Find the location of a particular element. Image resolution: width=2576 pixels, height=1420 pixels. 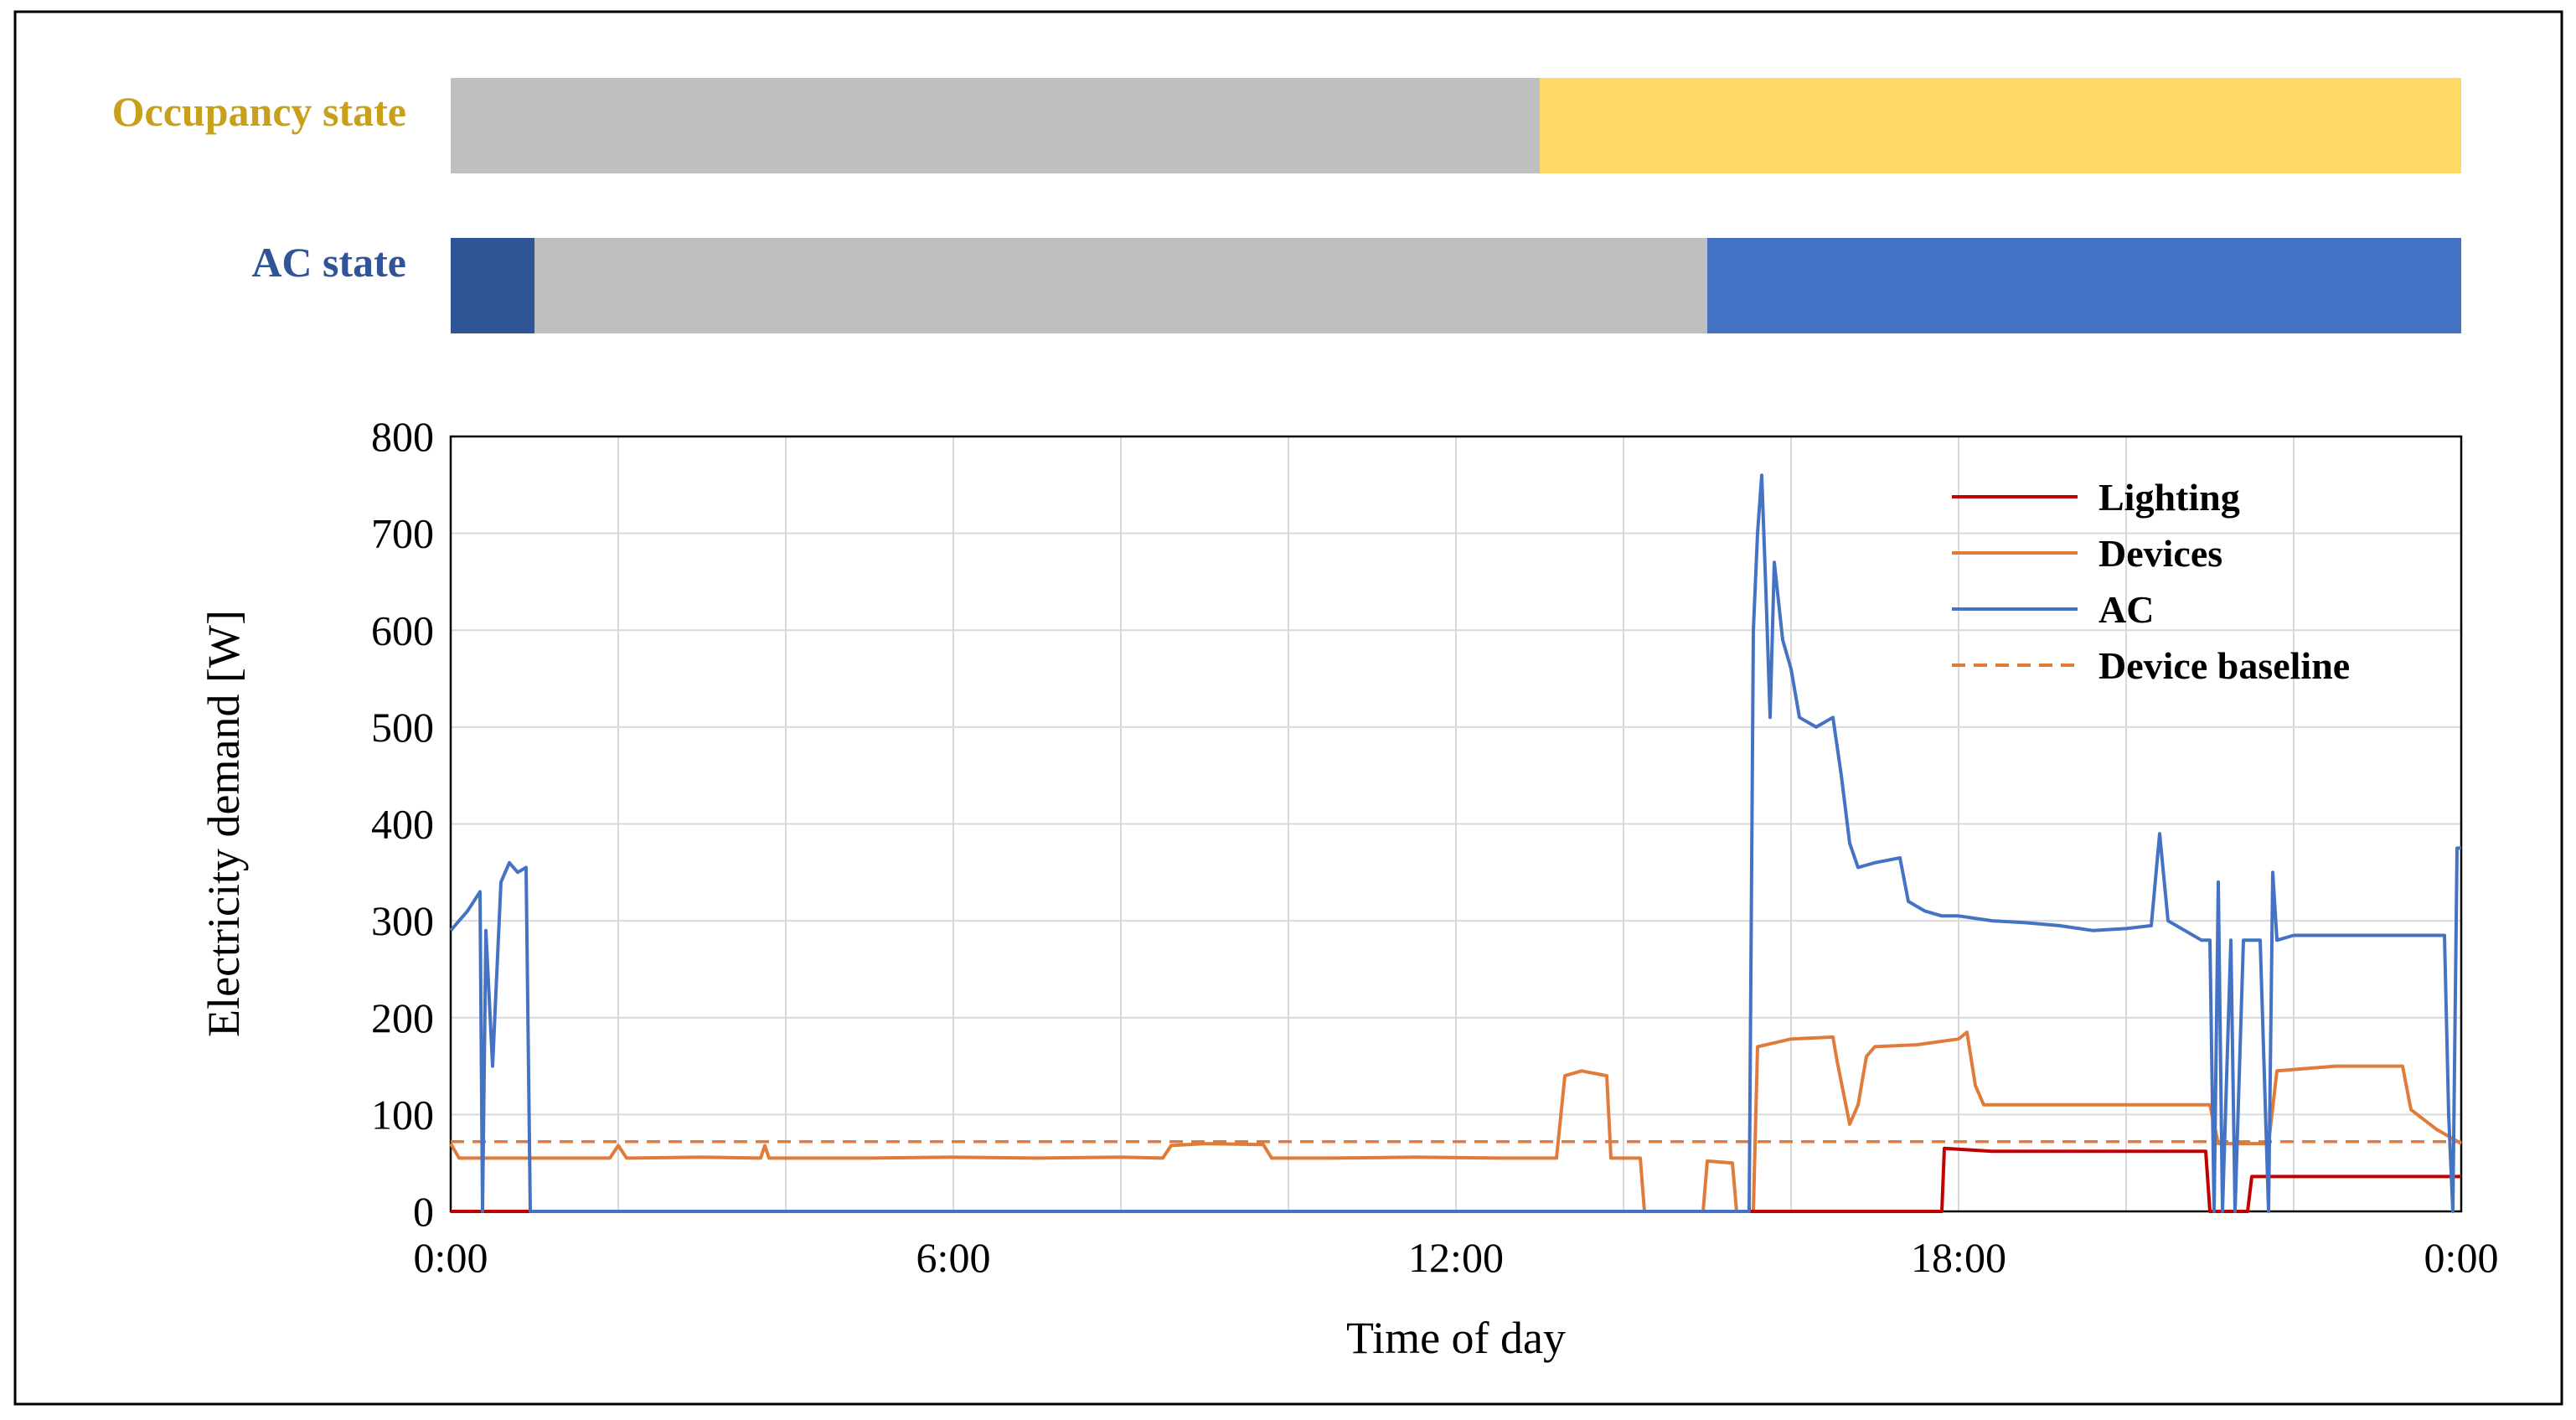

x-tick-label: 6:00 is located at coordinates (953, 1257).